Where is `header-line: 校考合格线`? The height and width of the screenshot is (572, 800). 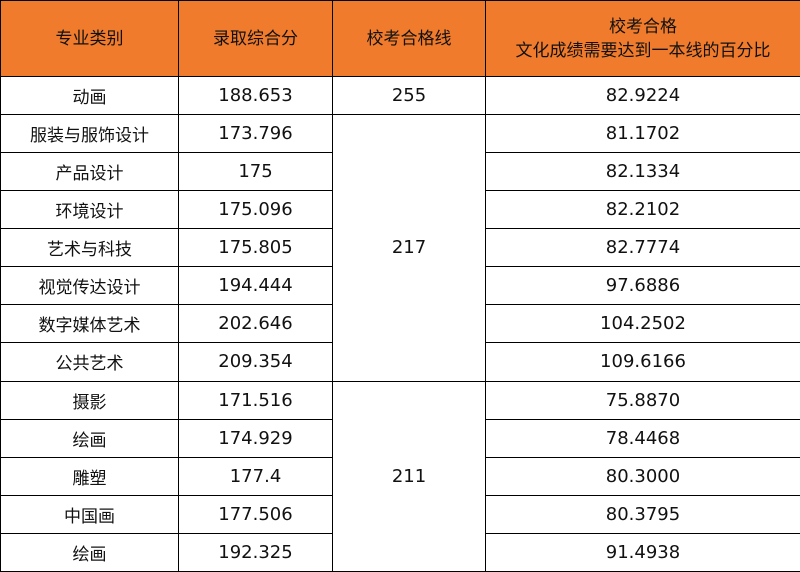
header-line: 校考合格线 is located at coordinates (409, 38).